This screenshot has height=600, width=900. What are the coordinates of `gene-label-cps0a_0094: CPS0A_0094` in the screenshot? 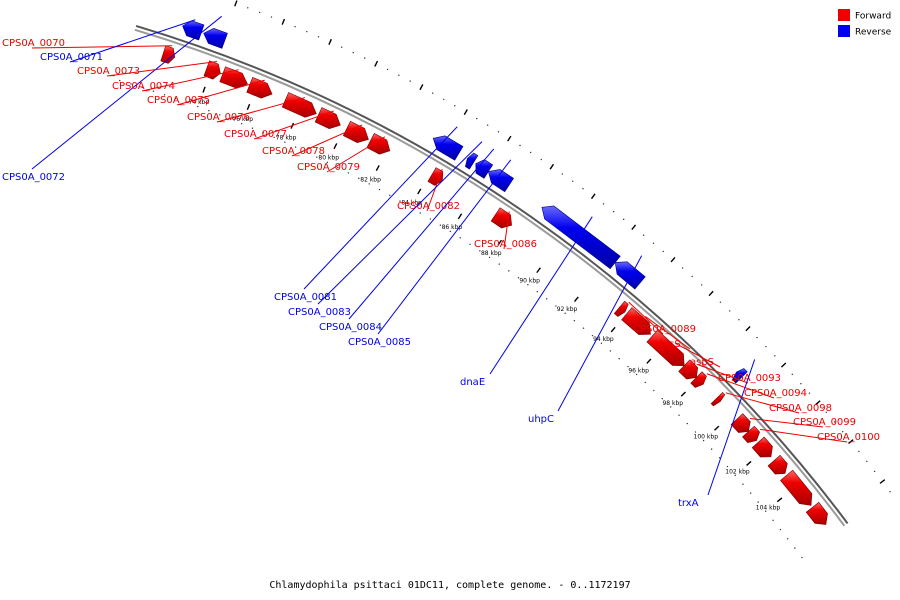 It's located at (775, 393).